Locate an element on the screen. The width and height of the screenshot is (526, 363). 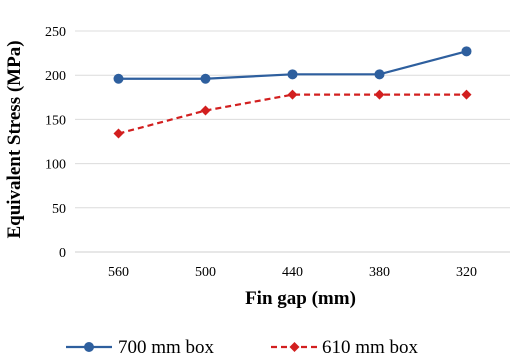
legend-label: 610 mm box is located at coordinates (370, 347).